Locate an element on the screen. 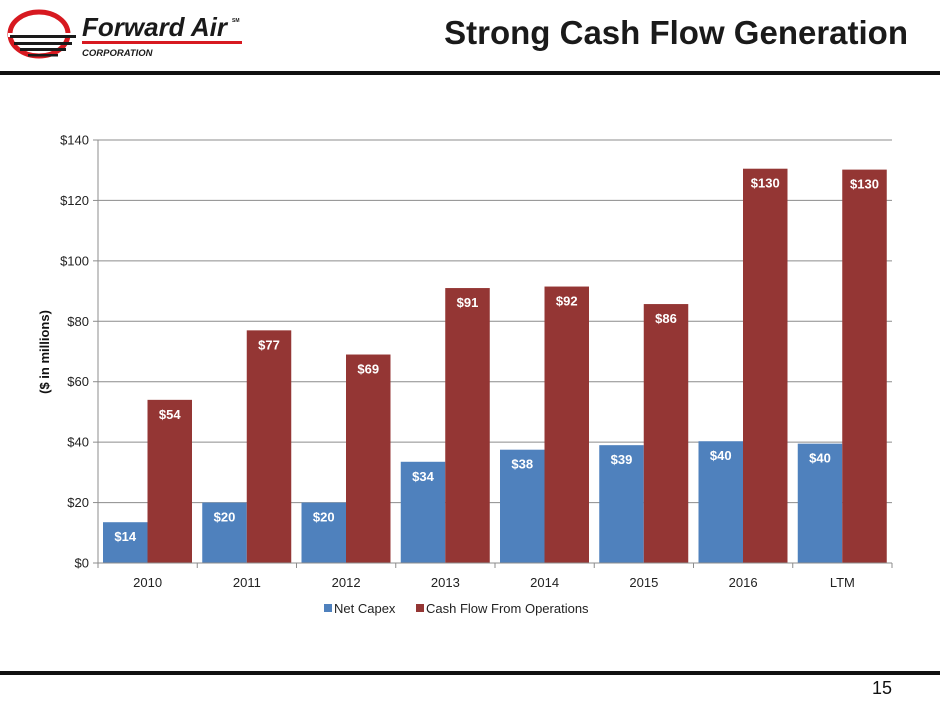 Image resolution: width=940 pixels, height=705 pixels. y-tick-label: $80 is located at coordinates (78, 321).